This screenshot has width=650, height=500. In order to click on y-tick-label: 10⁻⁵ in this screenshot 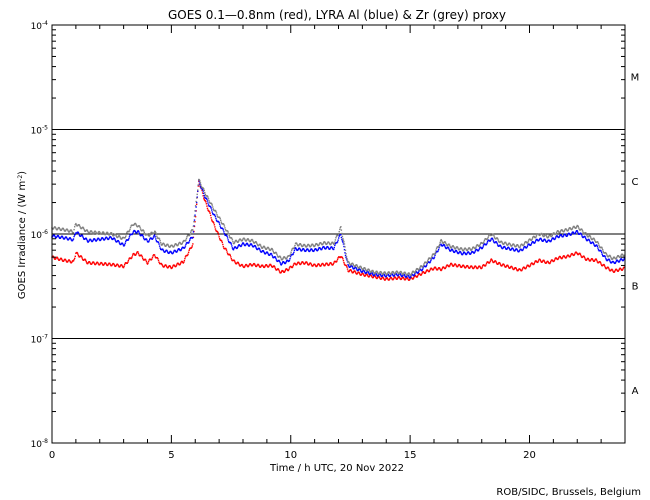, I will do `click(40, 131)`.